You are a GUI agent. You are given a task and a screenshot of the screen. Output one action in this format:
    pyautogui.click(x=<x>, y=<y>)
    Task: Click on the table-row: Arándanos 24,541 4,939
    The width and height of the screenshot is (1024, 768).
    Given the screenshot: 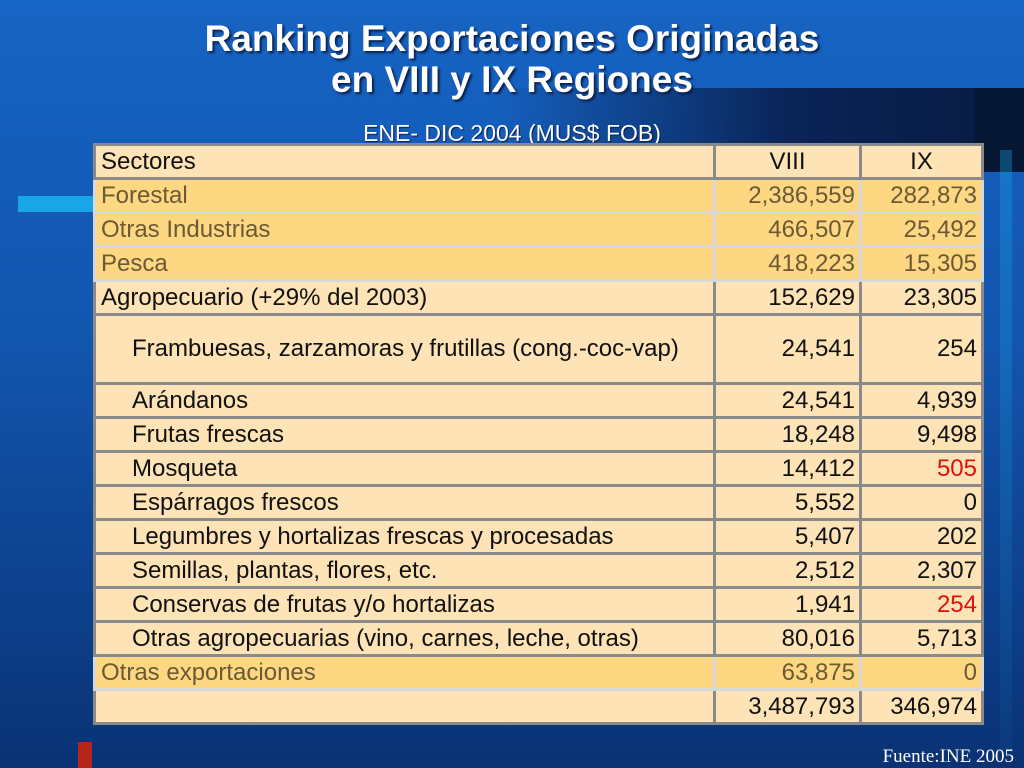 What is the action you would take?
    pyautogui.click(x=538, y=400)
    